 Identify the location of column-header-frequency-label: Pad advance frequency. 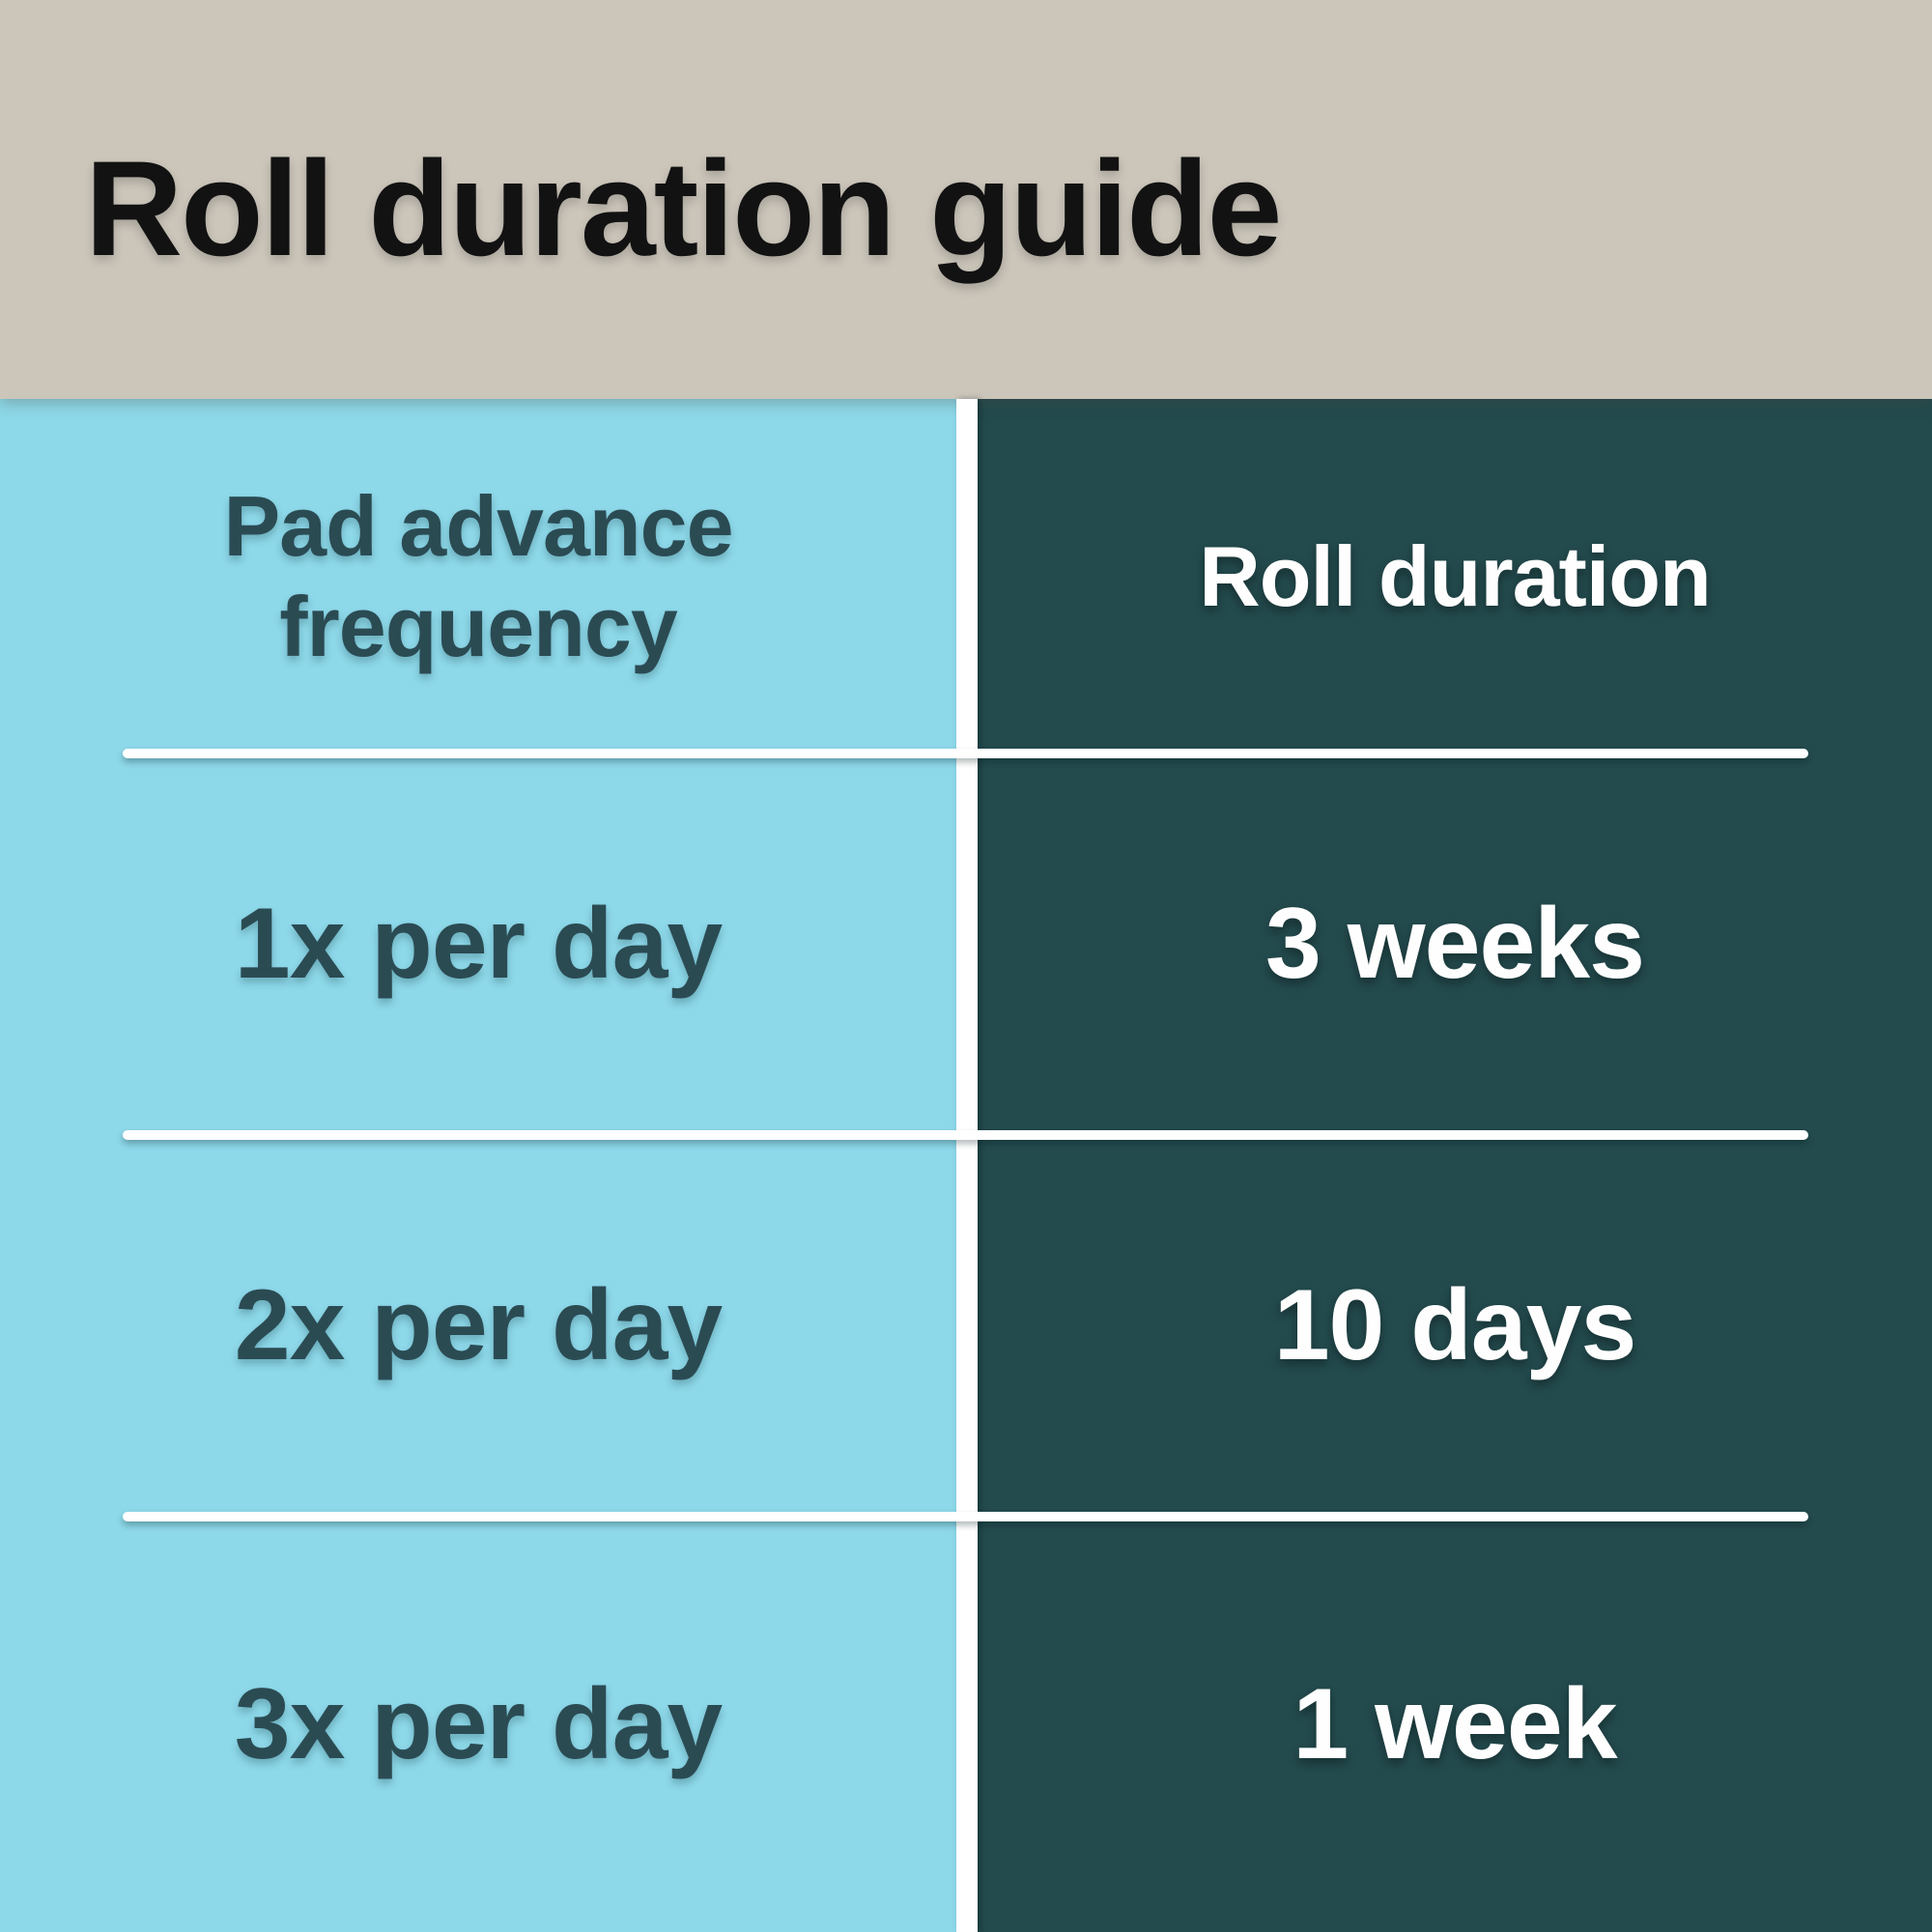
(478, 575).